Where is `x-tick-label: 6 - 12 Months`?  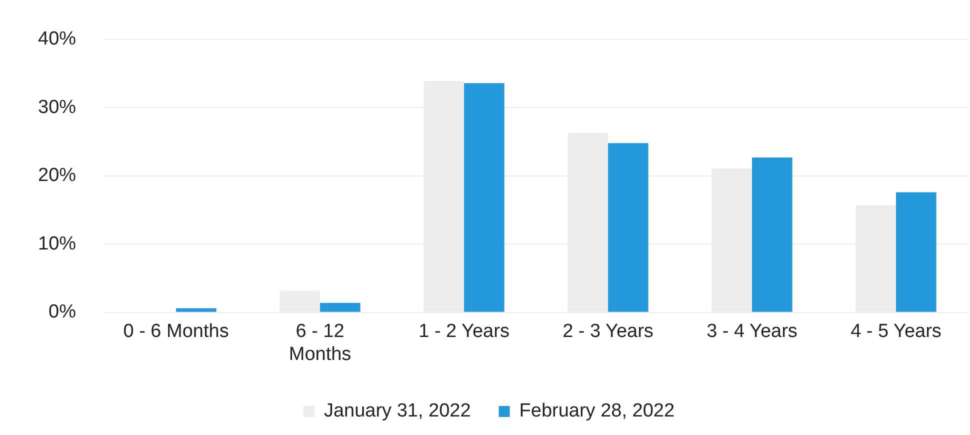 x-tick-label: 6 - 12 Months is located at coordinates (320, 343).